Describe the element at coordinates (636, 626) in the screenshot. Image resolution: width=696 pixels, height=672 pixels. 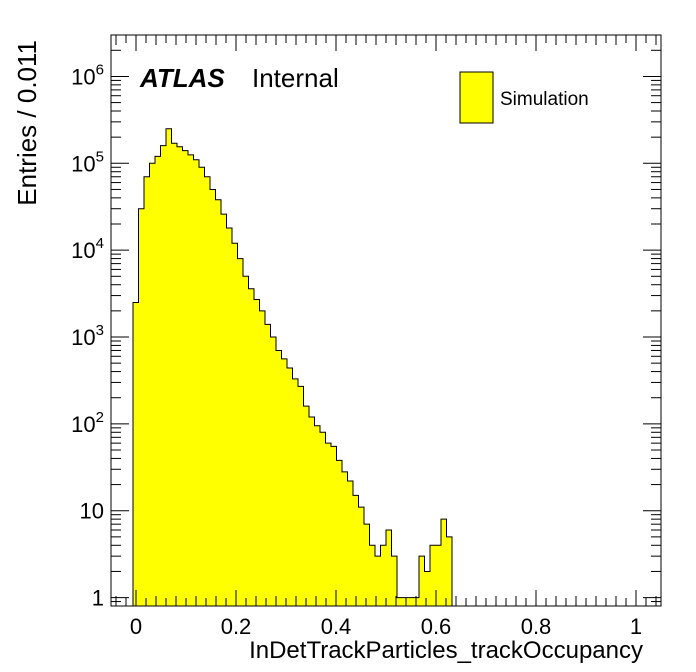
I see `x-tick-label: 1` at that location.